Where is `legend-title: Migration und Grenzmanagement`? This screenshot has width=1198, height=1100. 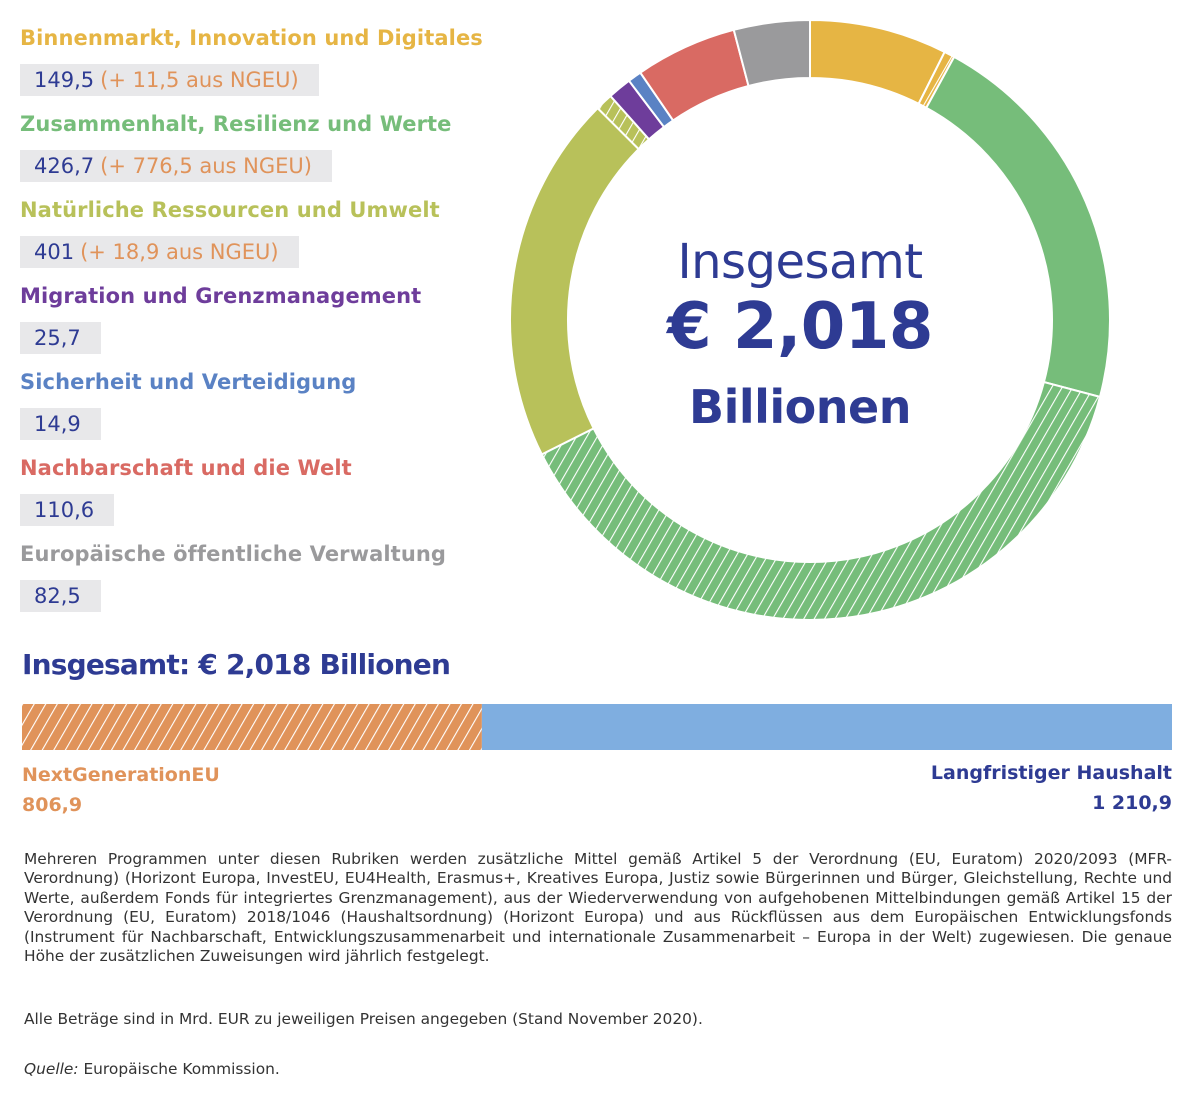
legend-title: Migration und Grenzmanagement is located at coordinates (221, 296).